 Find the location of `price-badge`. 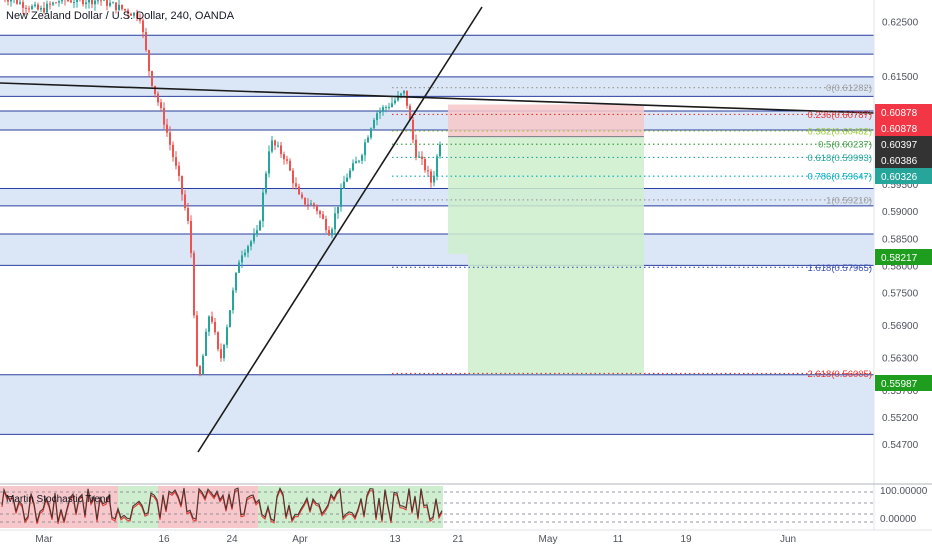

price-badge is located at coordinates (903, 128).